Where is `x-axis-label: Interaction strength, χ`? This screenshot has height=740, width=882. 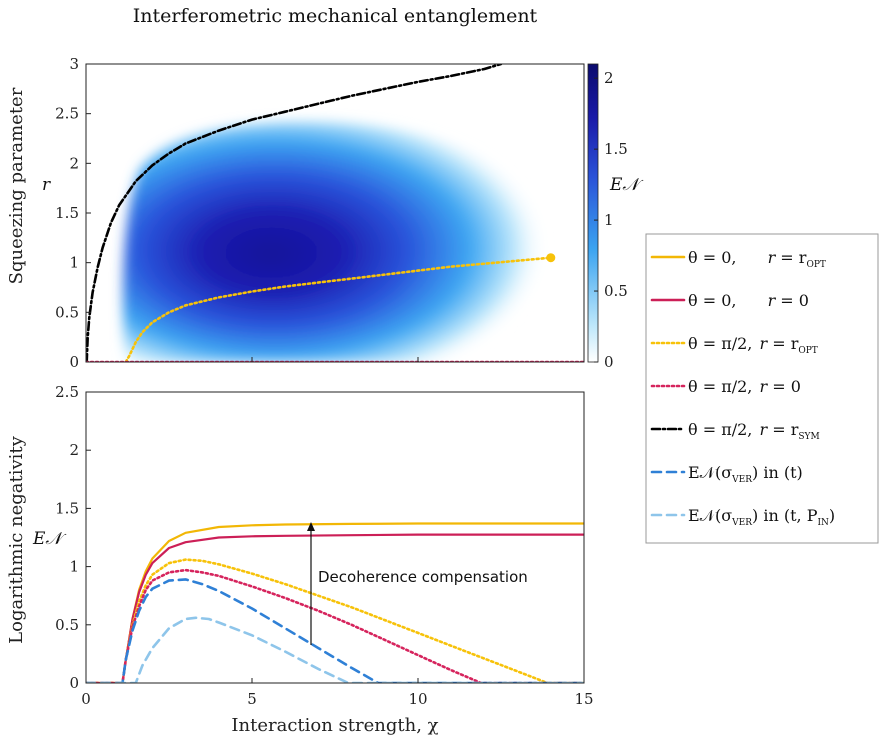
x-axis-label: Interaction strength, χ is located at coordinates (334, 725).